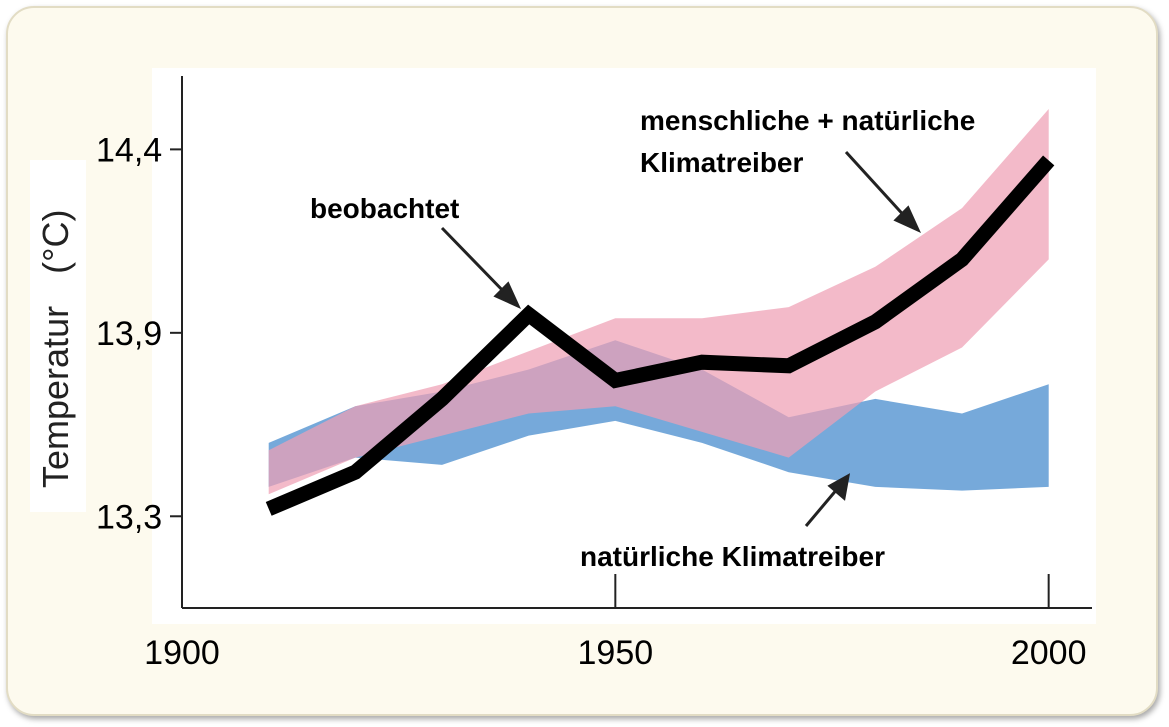 This screenshot has height=727, width=1169. What do you see at coordinates (807, 120) in the screenshot?
I see `annotation-anthropogenic-line1: menschliche + natürliche` at bounding box center [807, 120].